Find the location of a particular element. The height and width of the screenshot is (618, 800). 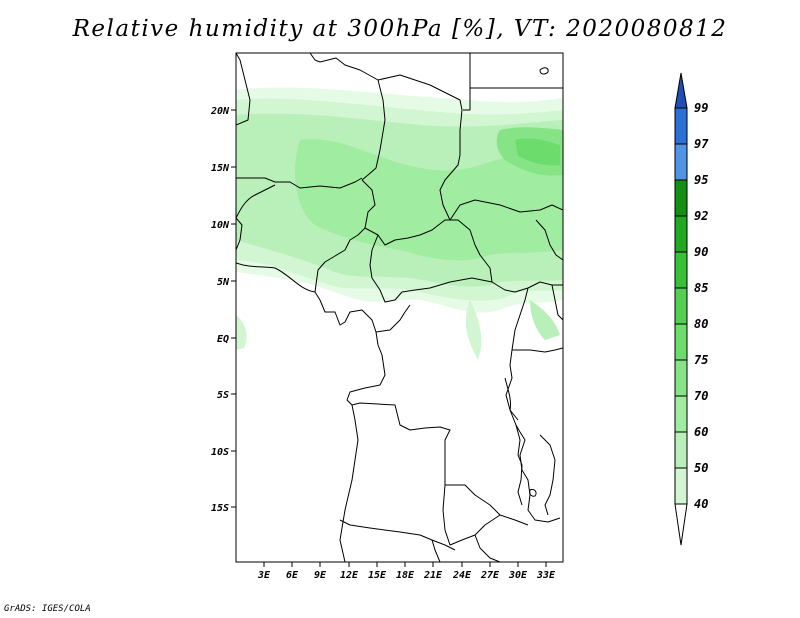

colorbar: 99 97 95 92 90 85 80 75 70 60 50 40 is located at coordinates (691, 309).